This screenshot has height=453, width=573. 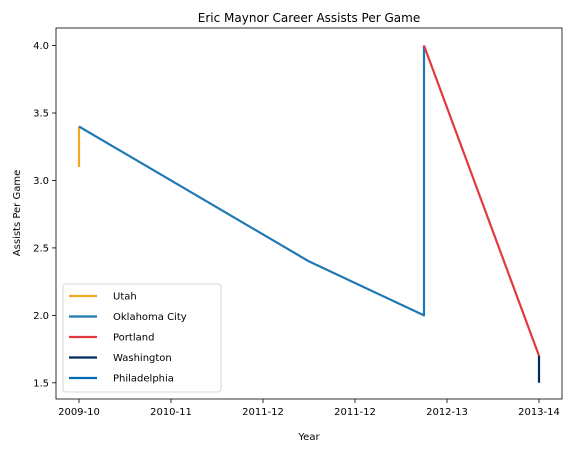 I want to click on y-axis: 1.5 2.0 2.5 3.0 3.5 4.0, so click(x=44, y=215).